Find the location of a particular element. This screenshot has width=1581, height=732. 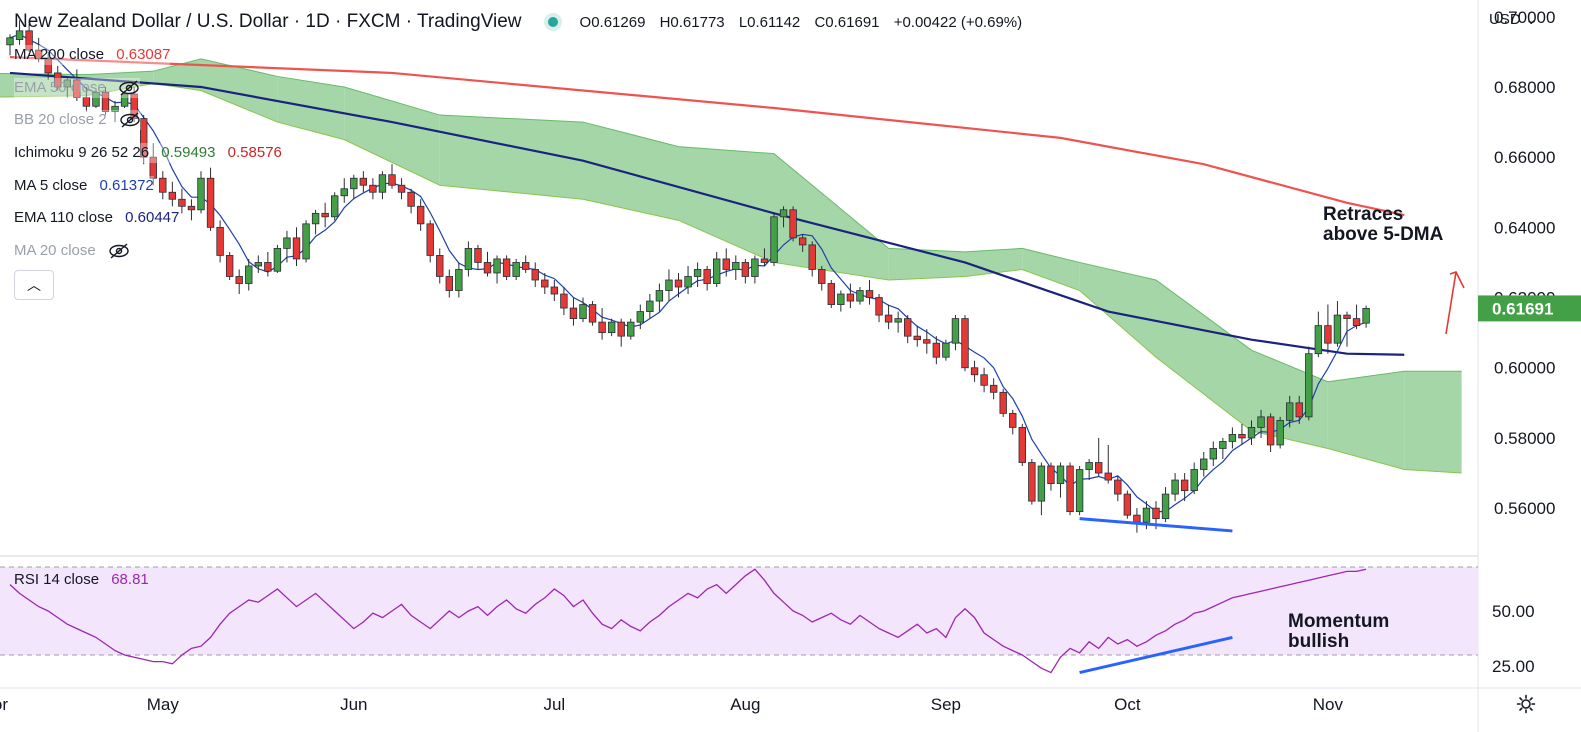

collapse-legend-button: ︿ is located at coordinates (34, 285).